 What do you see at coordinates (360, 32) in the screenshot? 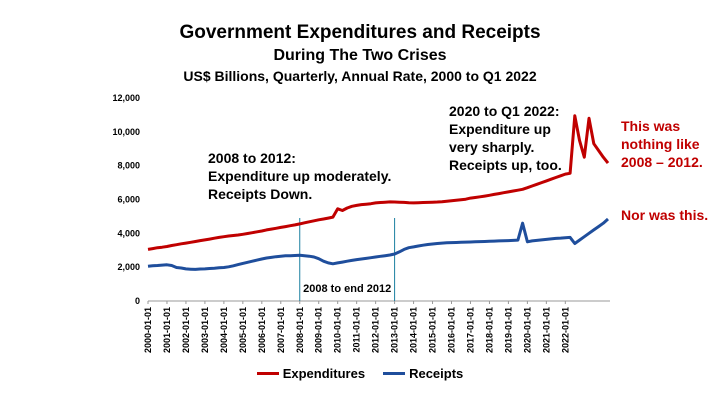
I see `chart-title: Government Expenditures and Receipts` at bounding box center [360, 32].